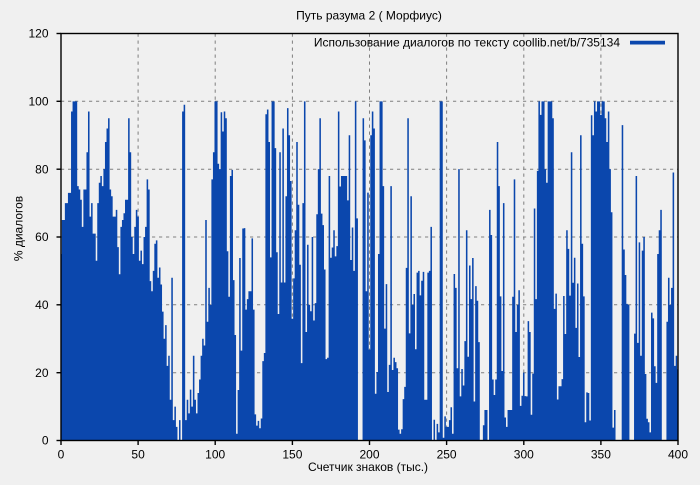 The image size is (700, 485). What do you see at coordinates (524, 455) in the screenshot?
I see `svg-text: 300` at bounding box center [524, 455].